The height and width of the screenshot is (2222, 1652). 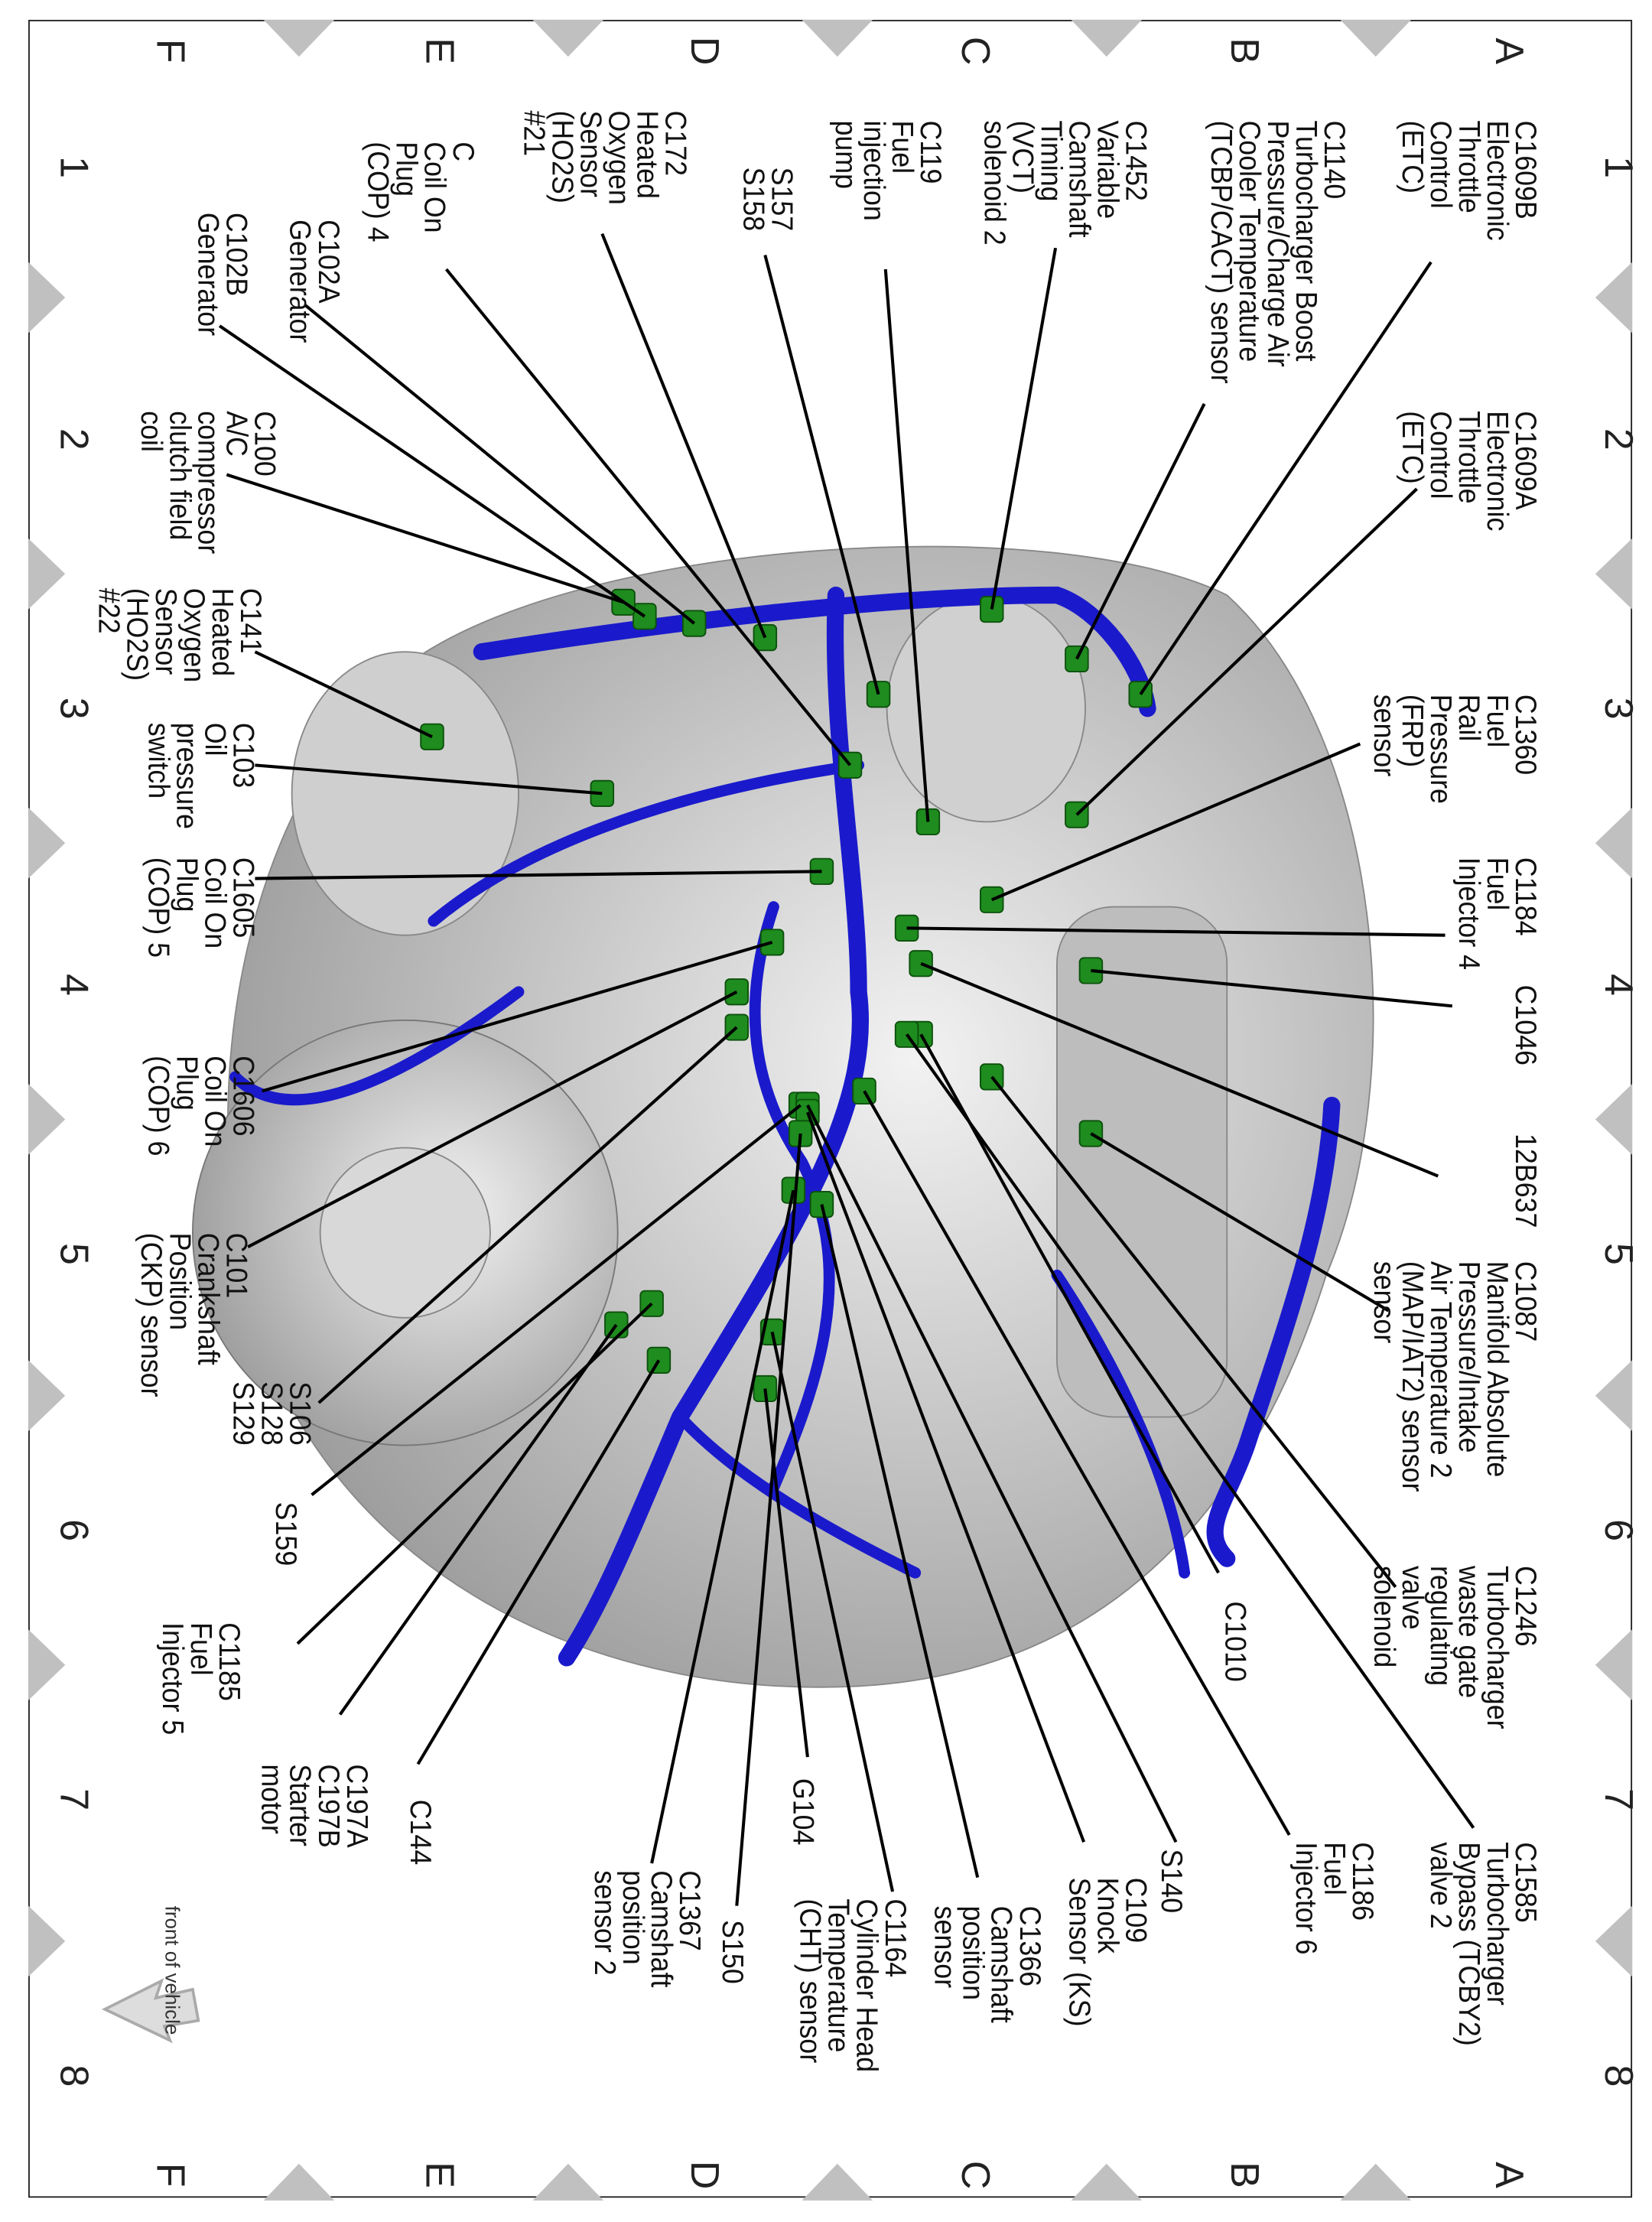 What do you see at coordinates (344, 695) in the screenshot?
I see `leader-line-c141` at bounding box center [344, 695].